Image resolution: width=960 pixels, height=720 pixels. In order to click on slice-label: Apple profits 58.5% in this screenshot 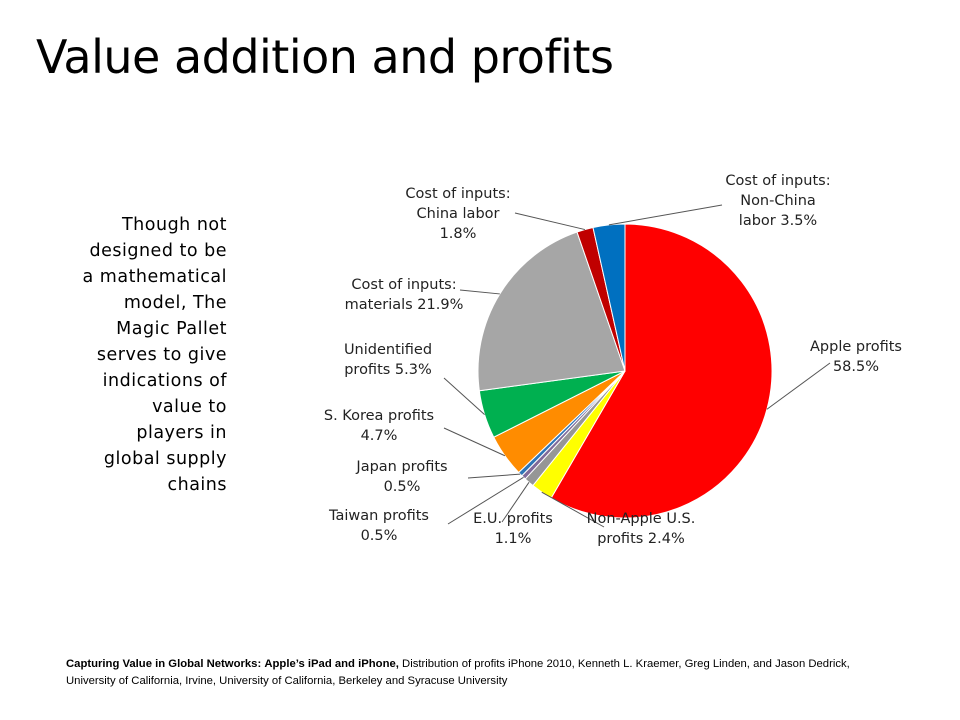, I will do `click(856, 357)`.